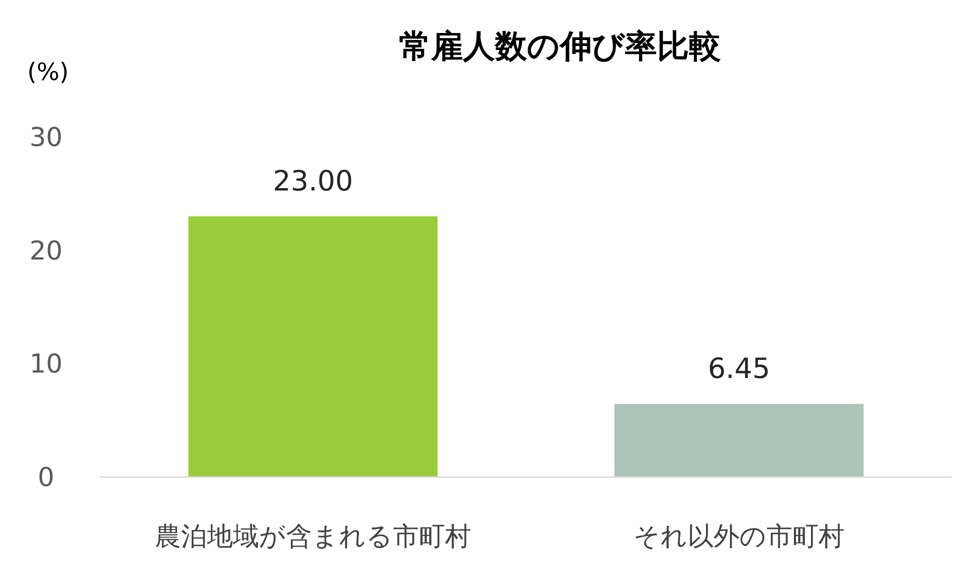 The width and height of the screenshot is (960, 570). What do you see at coordinates (739, 368) in the screenshot?
I see `data-label: 6.45` at bounding box center [739, 368].